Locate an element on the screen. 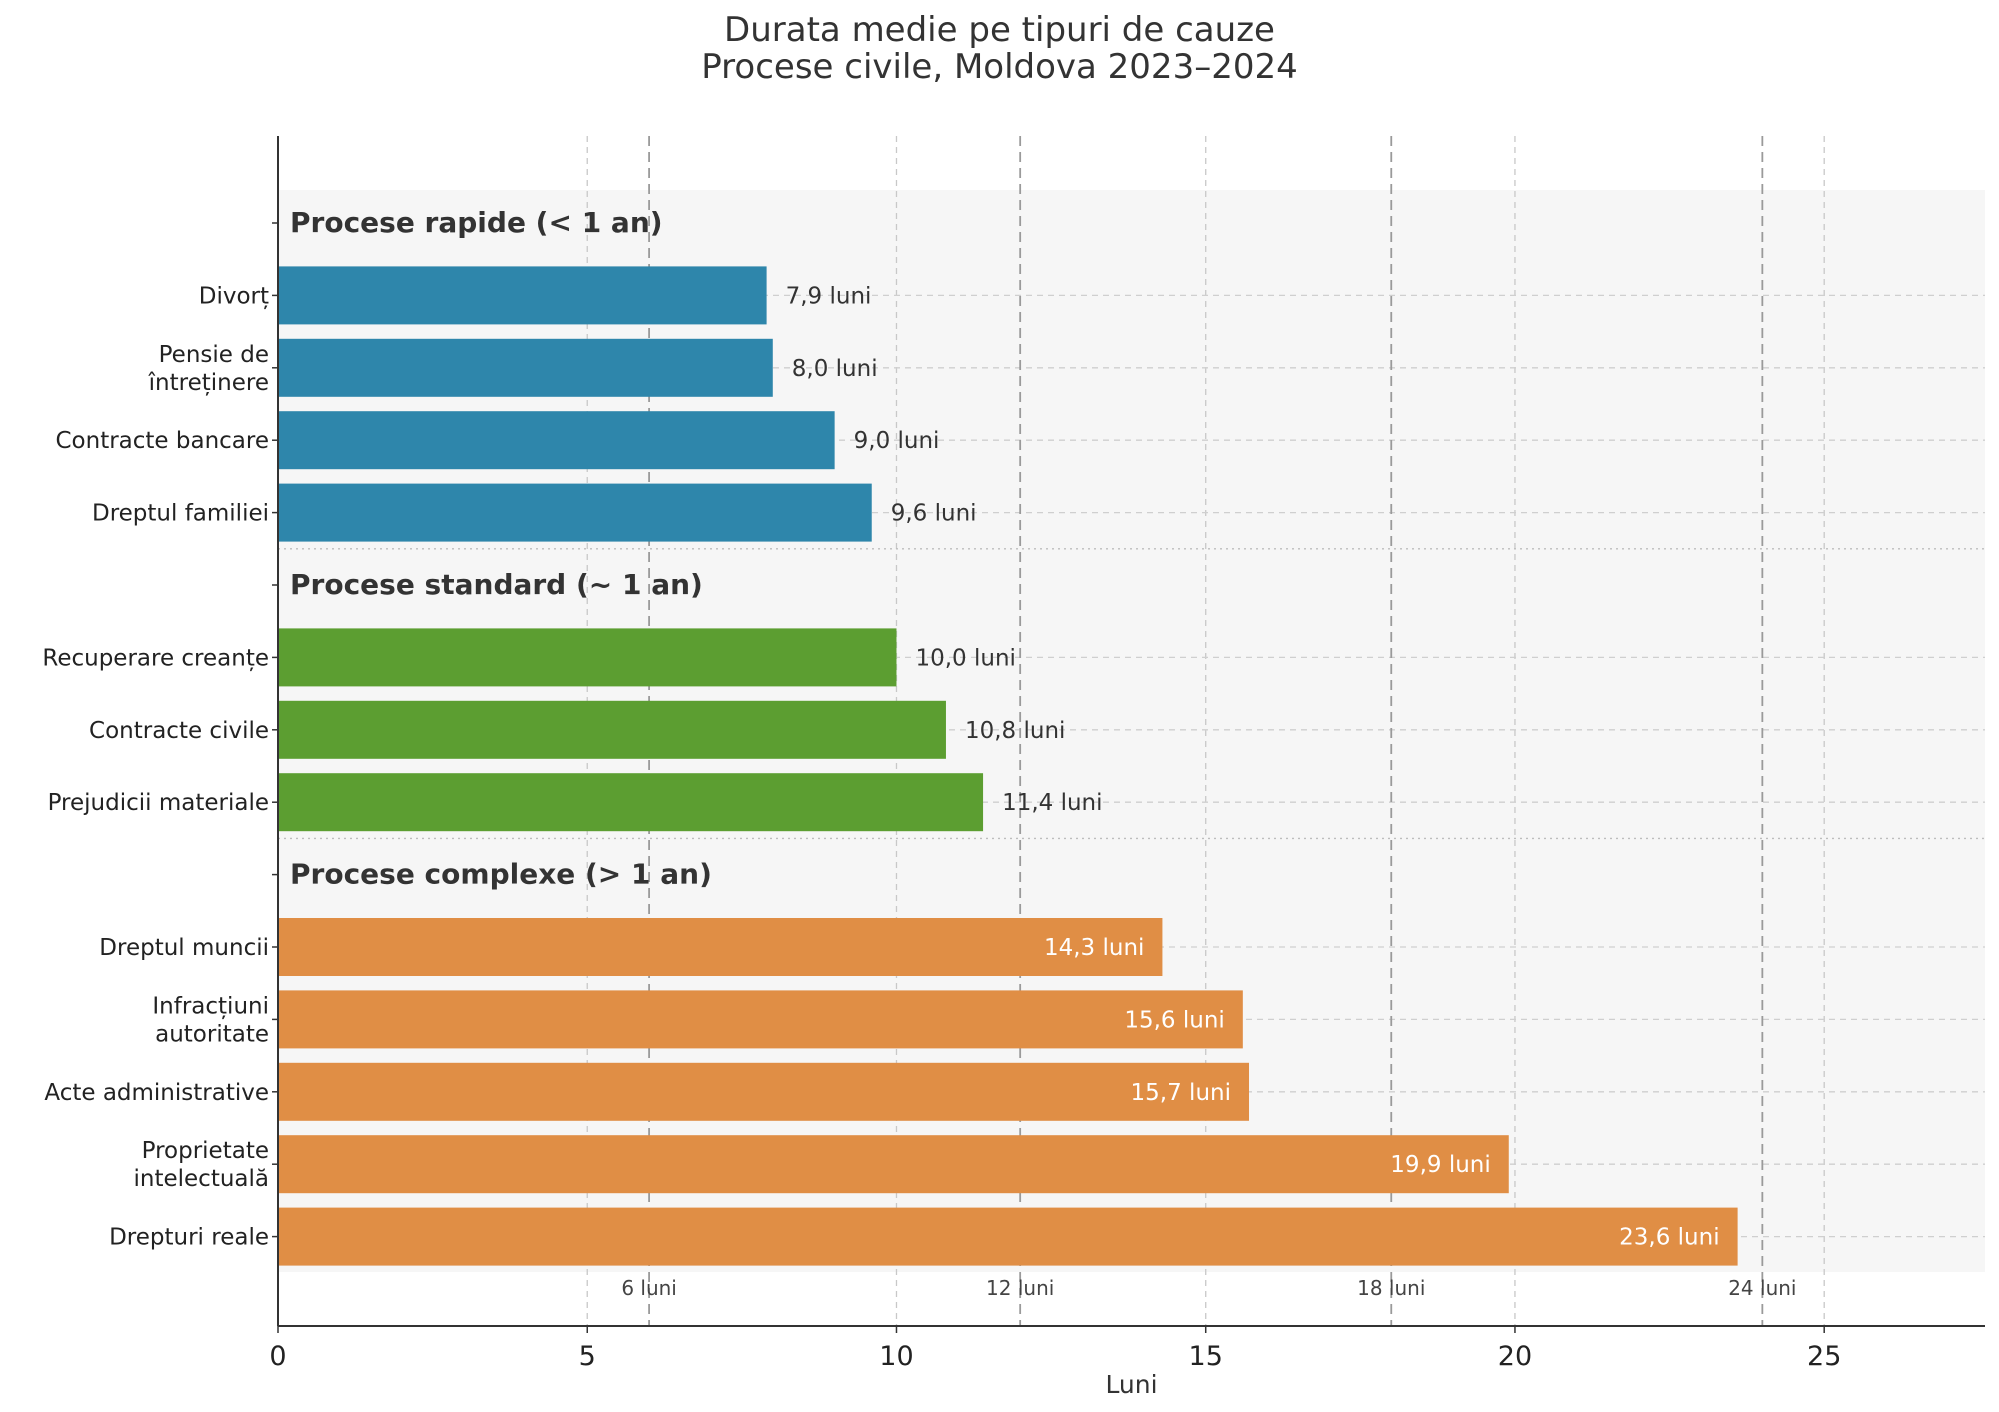  x-tick-label-4: 20 is located at coordinates (1515, 1356).